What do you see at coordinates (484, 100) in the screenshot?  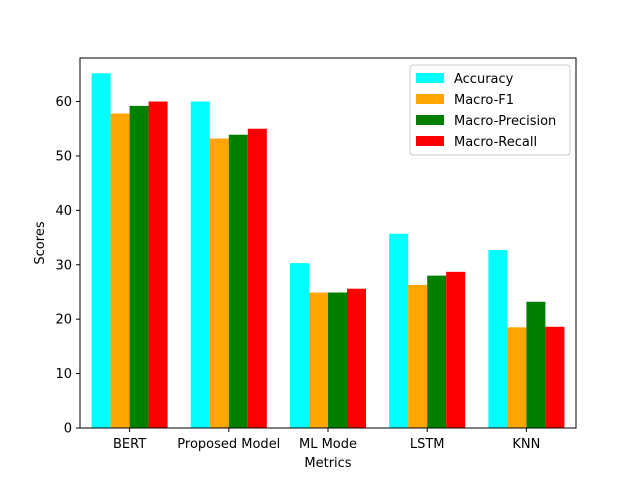 I see `legend-label: Macro-F1` at bounding box center [484, 100].